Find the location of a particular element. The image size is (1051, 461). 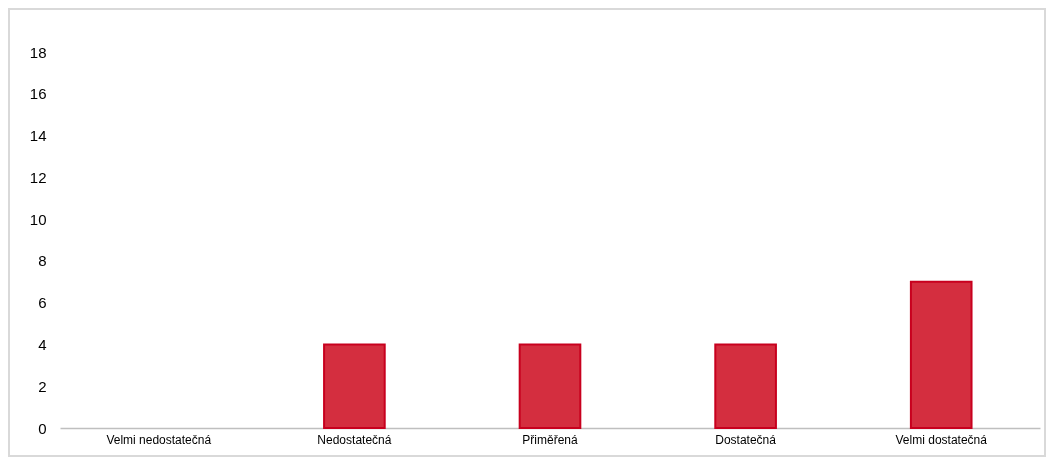

y-tick-label: 10 is located at coordinates (38, 219).